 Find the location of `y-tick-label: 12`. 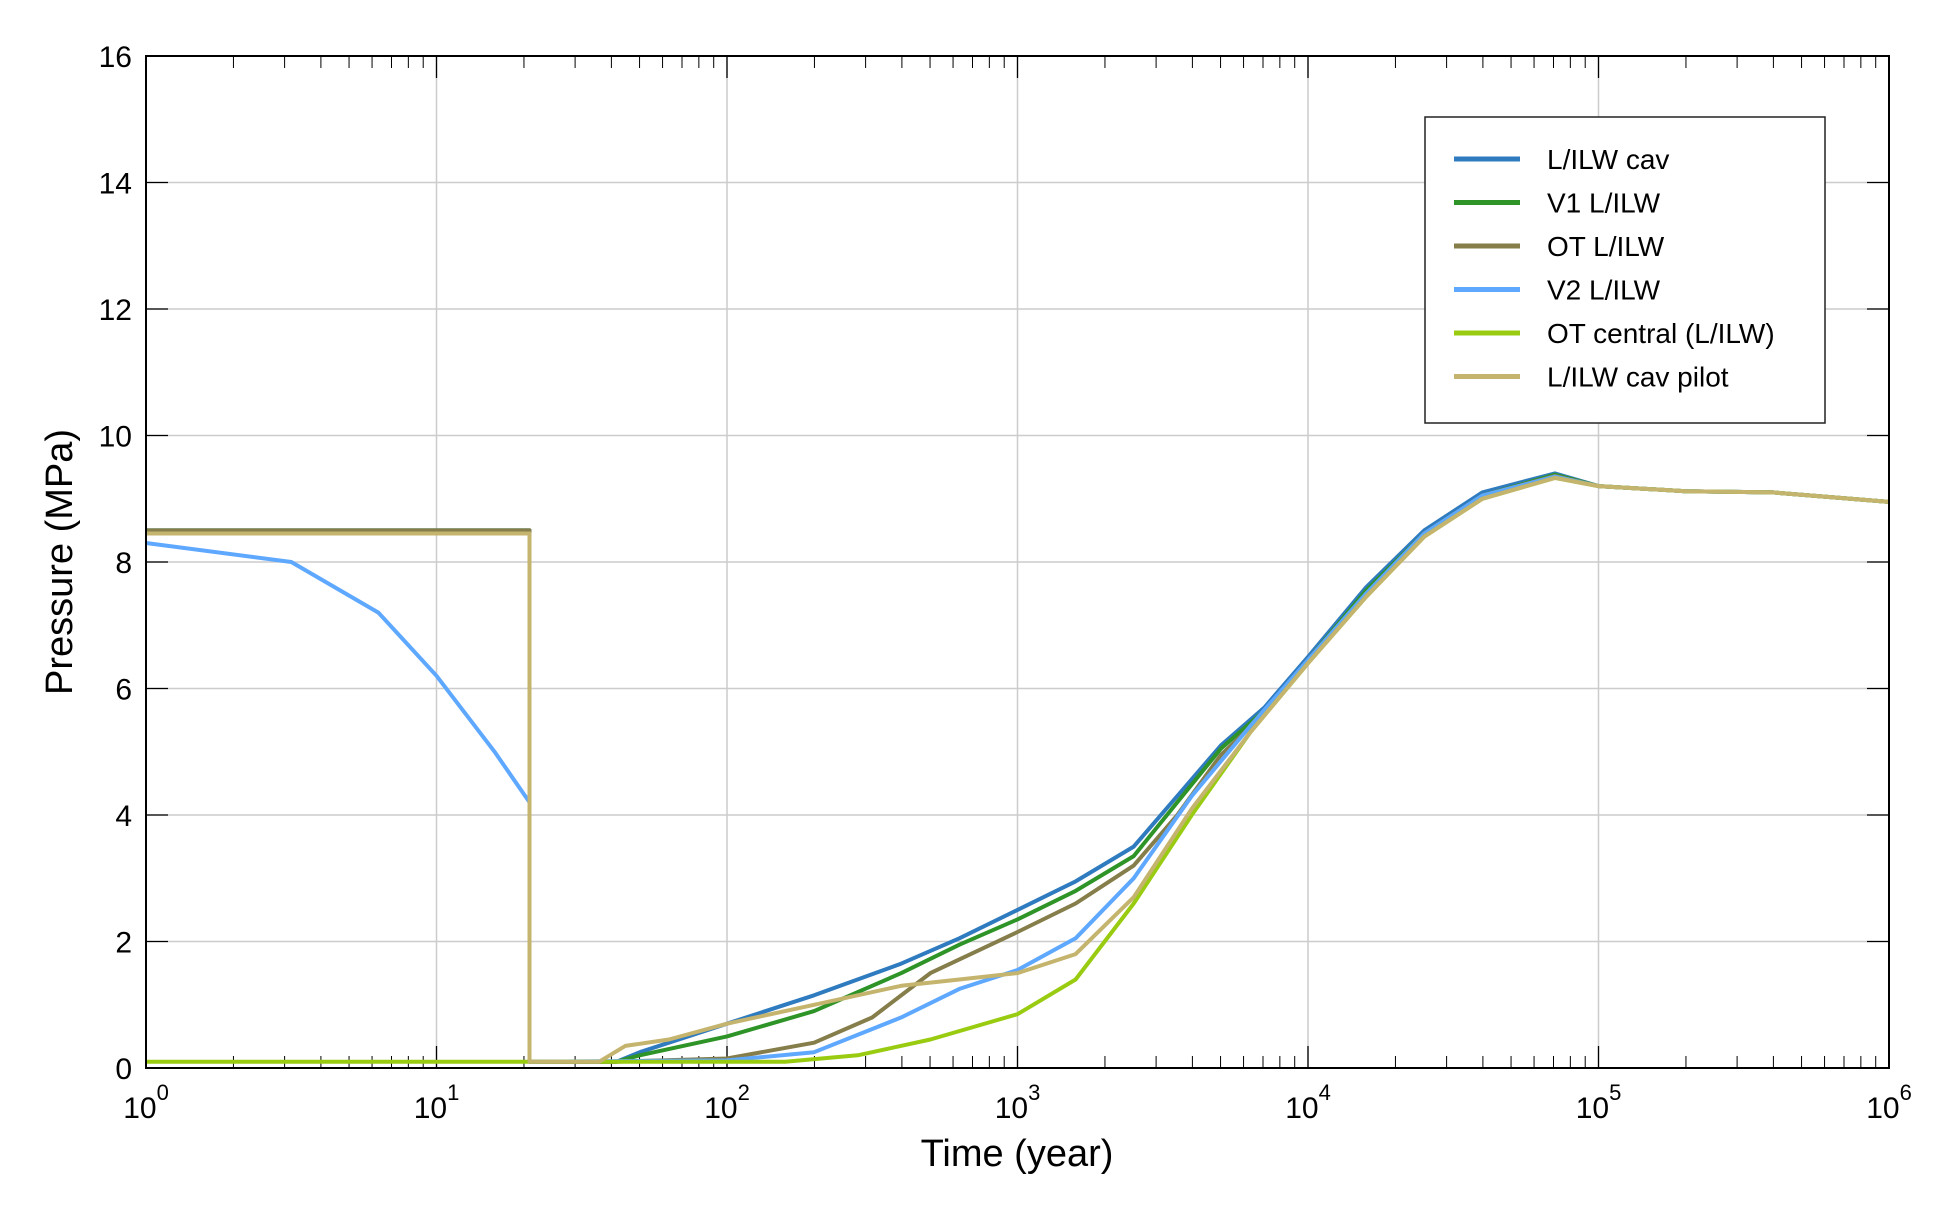

y-tick-label: 12 is located at coordinates (115, 310).